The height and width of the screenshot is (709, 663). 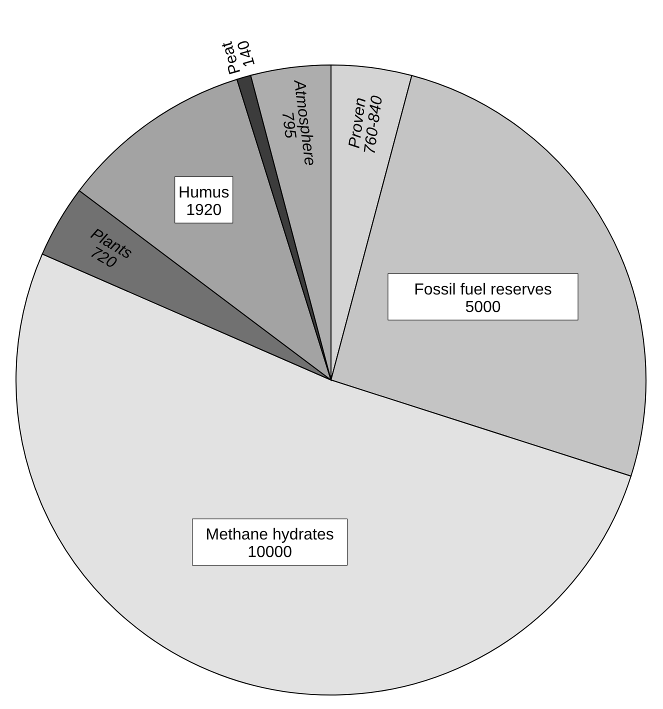 I want to click on slice-label: Humus, so click(x=204, y=193).